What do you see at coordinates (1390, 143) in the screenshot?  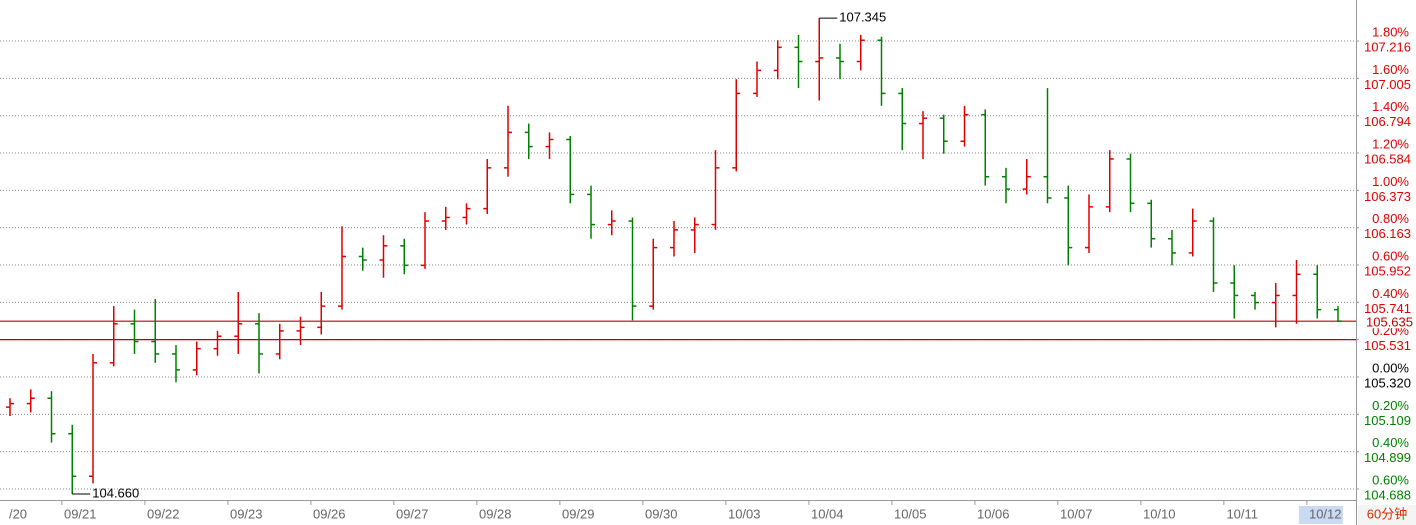 I see `y2-tick-label: 1.20%` at bounding box center [1390, 143].